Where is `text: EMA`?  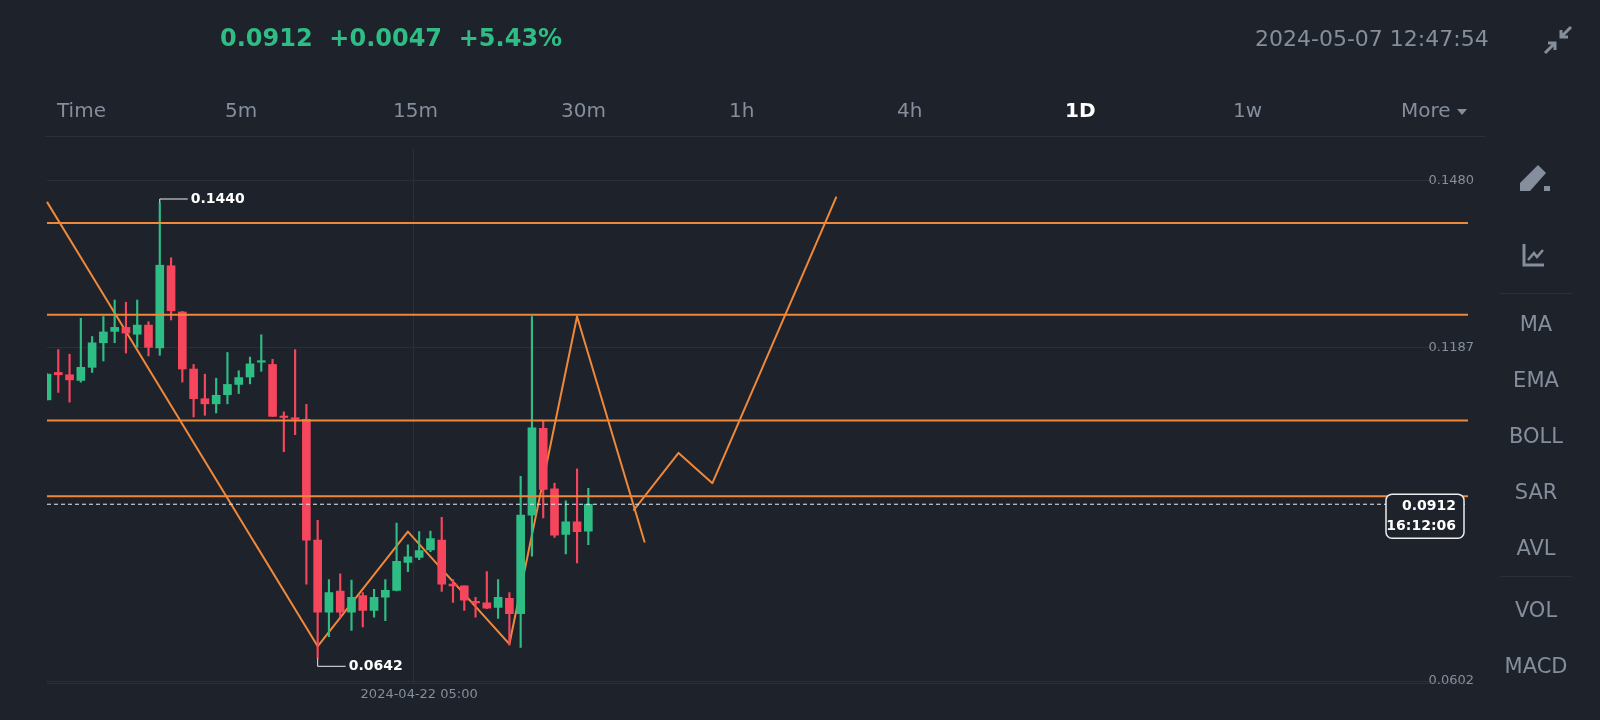 text: EMA is located at coordinates (1536, 380).